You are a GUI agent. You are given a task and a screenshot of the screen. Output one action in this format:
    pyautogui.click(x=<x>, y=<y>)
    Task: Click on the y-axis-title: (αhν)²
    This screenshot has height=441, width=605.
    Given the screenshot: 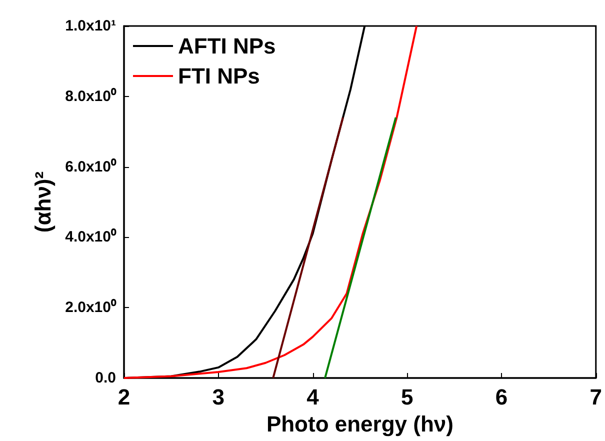 What is the action you would take?
    pyautogui.click(x=43, y=202)
    